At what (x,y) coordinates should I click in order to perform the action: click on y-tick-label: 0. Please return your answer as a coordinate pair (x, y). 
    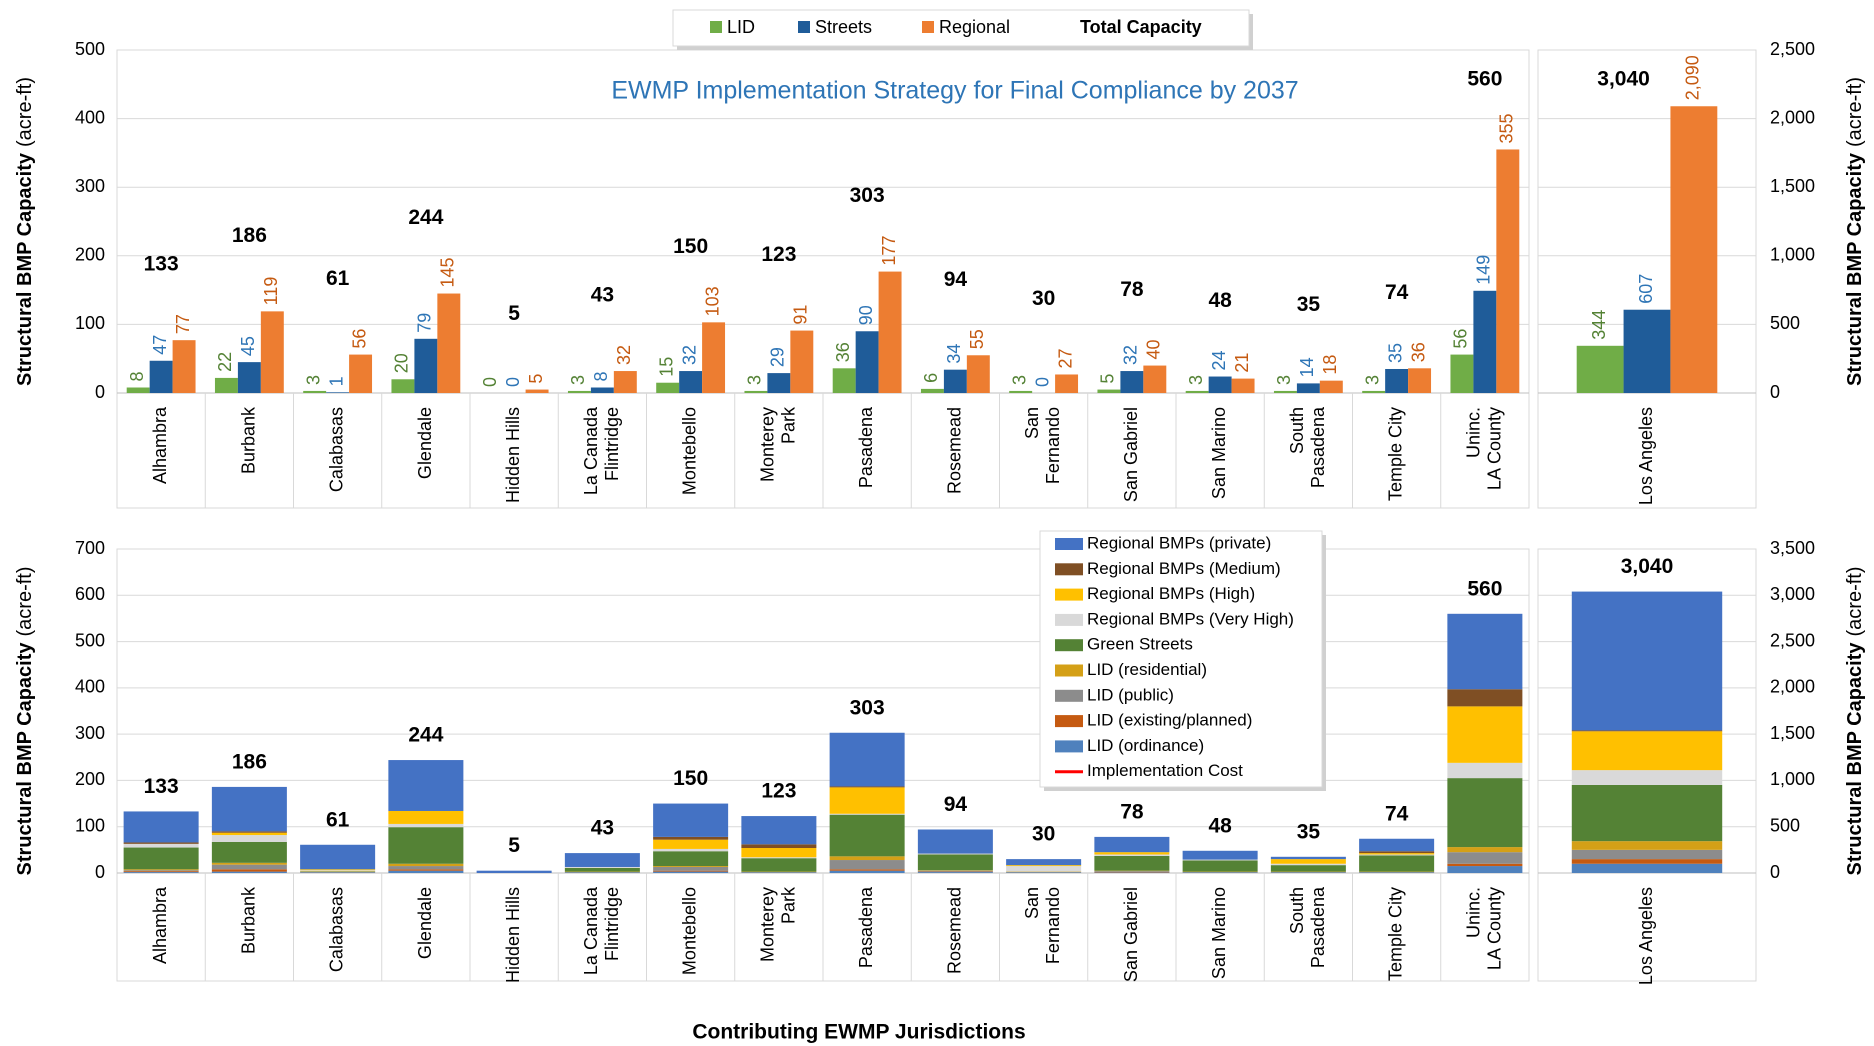
    Looking at the image, I should click on (100, 872).